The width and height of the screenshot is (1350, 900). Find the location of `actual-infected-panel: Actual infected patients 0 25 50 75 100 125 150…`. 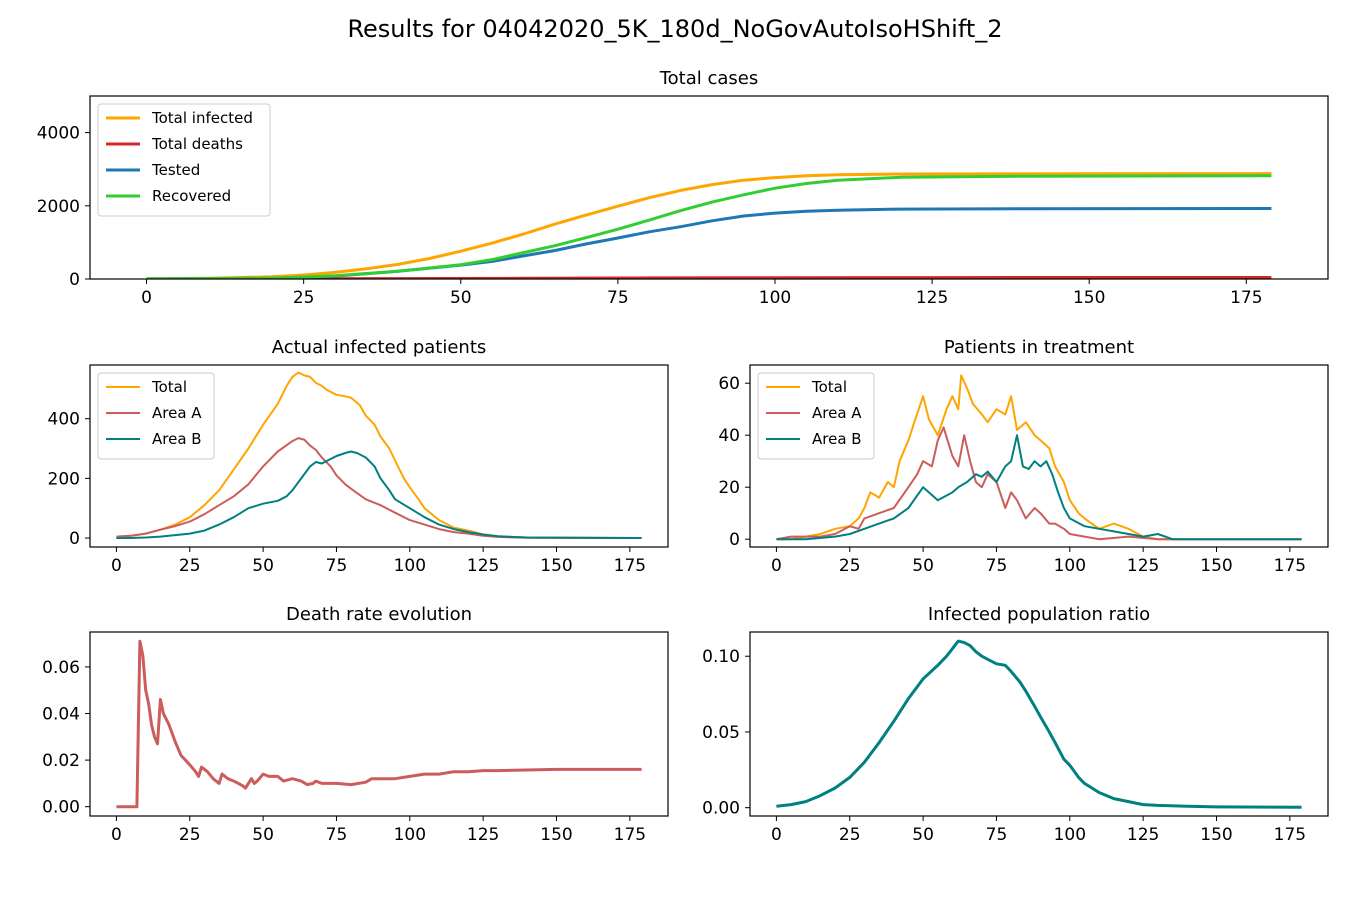

actual-infected-panel: Actual infected patients 0 25 50 75 100 125 150… is located at coordinates (358, 456).